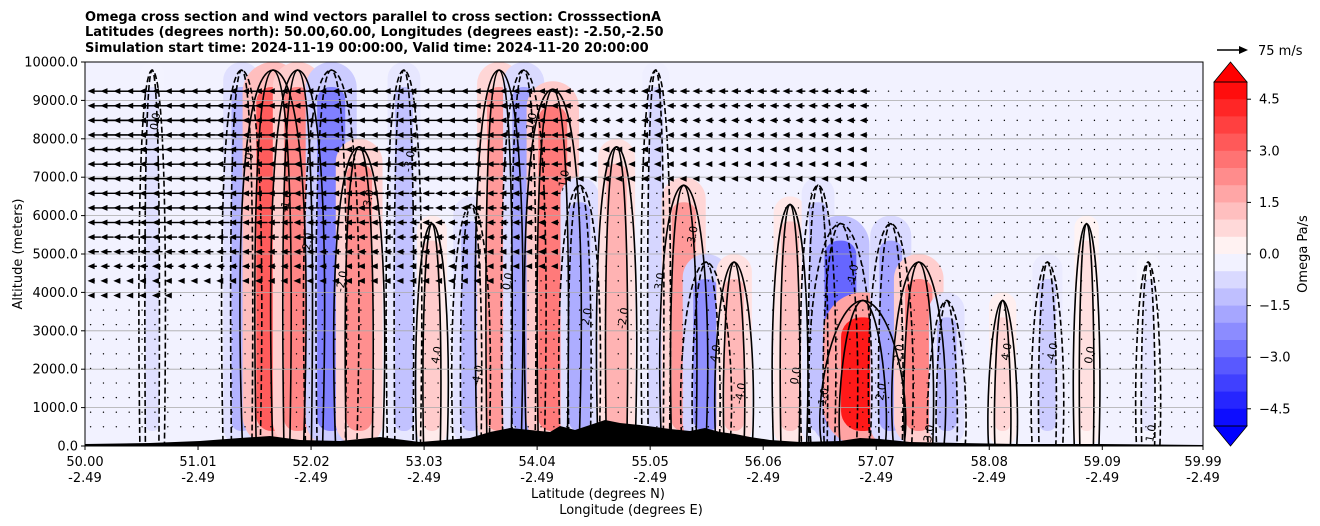 The image size is (1320, 526). Describe the element at coordinates (1275, 409) in the screenshot. I see `colorbar-tick-label: −4.5` at that location.